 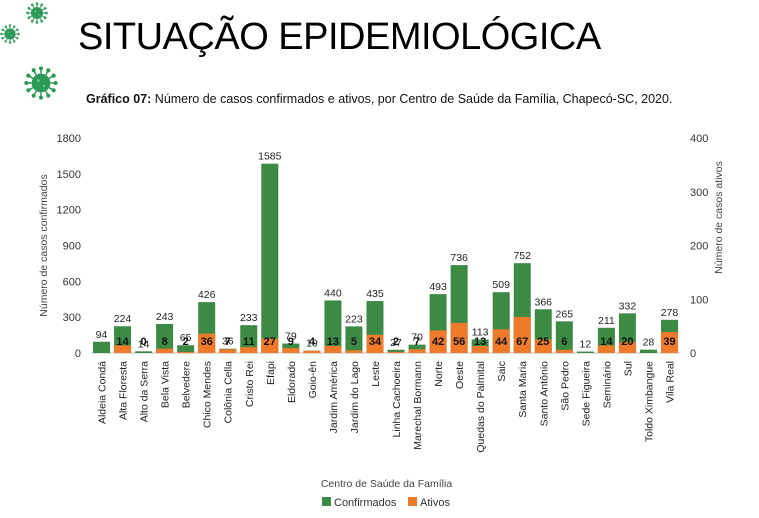 What do you see at coordinates (376, 374) in the screenshot?
I see `category-label: Leste` at bounding box center [376, 374].